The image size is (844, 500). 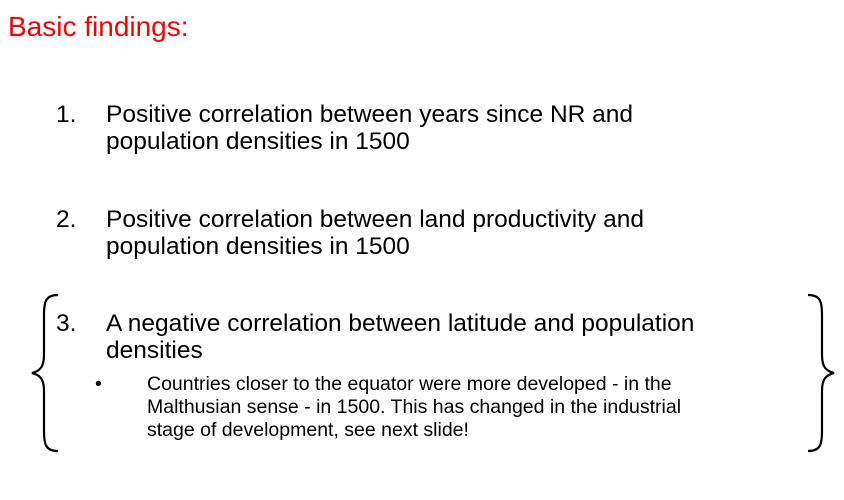 What do you see at coordinates (98, 26) in the screenshot?
I see `slide-title: Basic findings:` at bounding box center [98, 26].